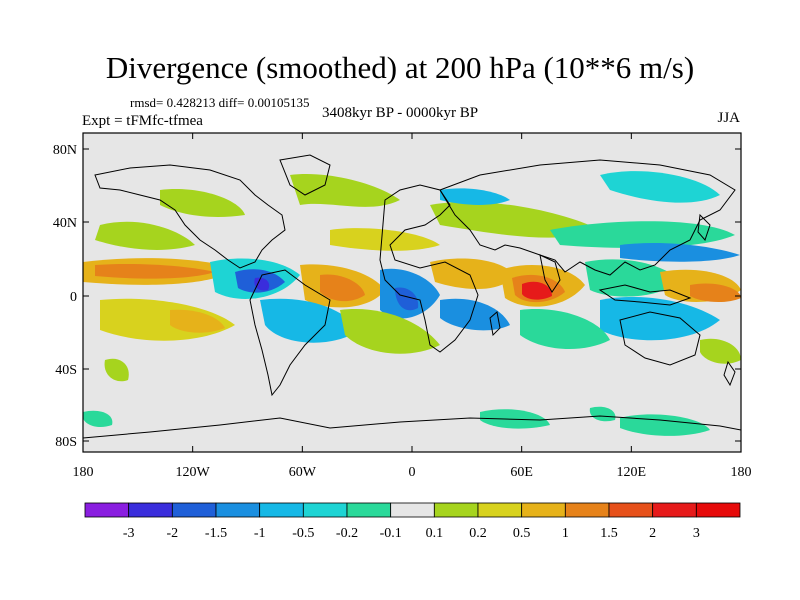  Describe the element at coordinates (565, 533) in the screenshot. I see `colorbar-label: 1` at that location.